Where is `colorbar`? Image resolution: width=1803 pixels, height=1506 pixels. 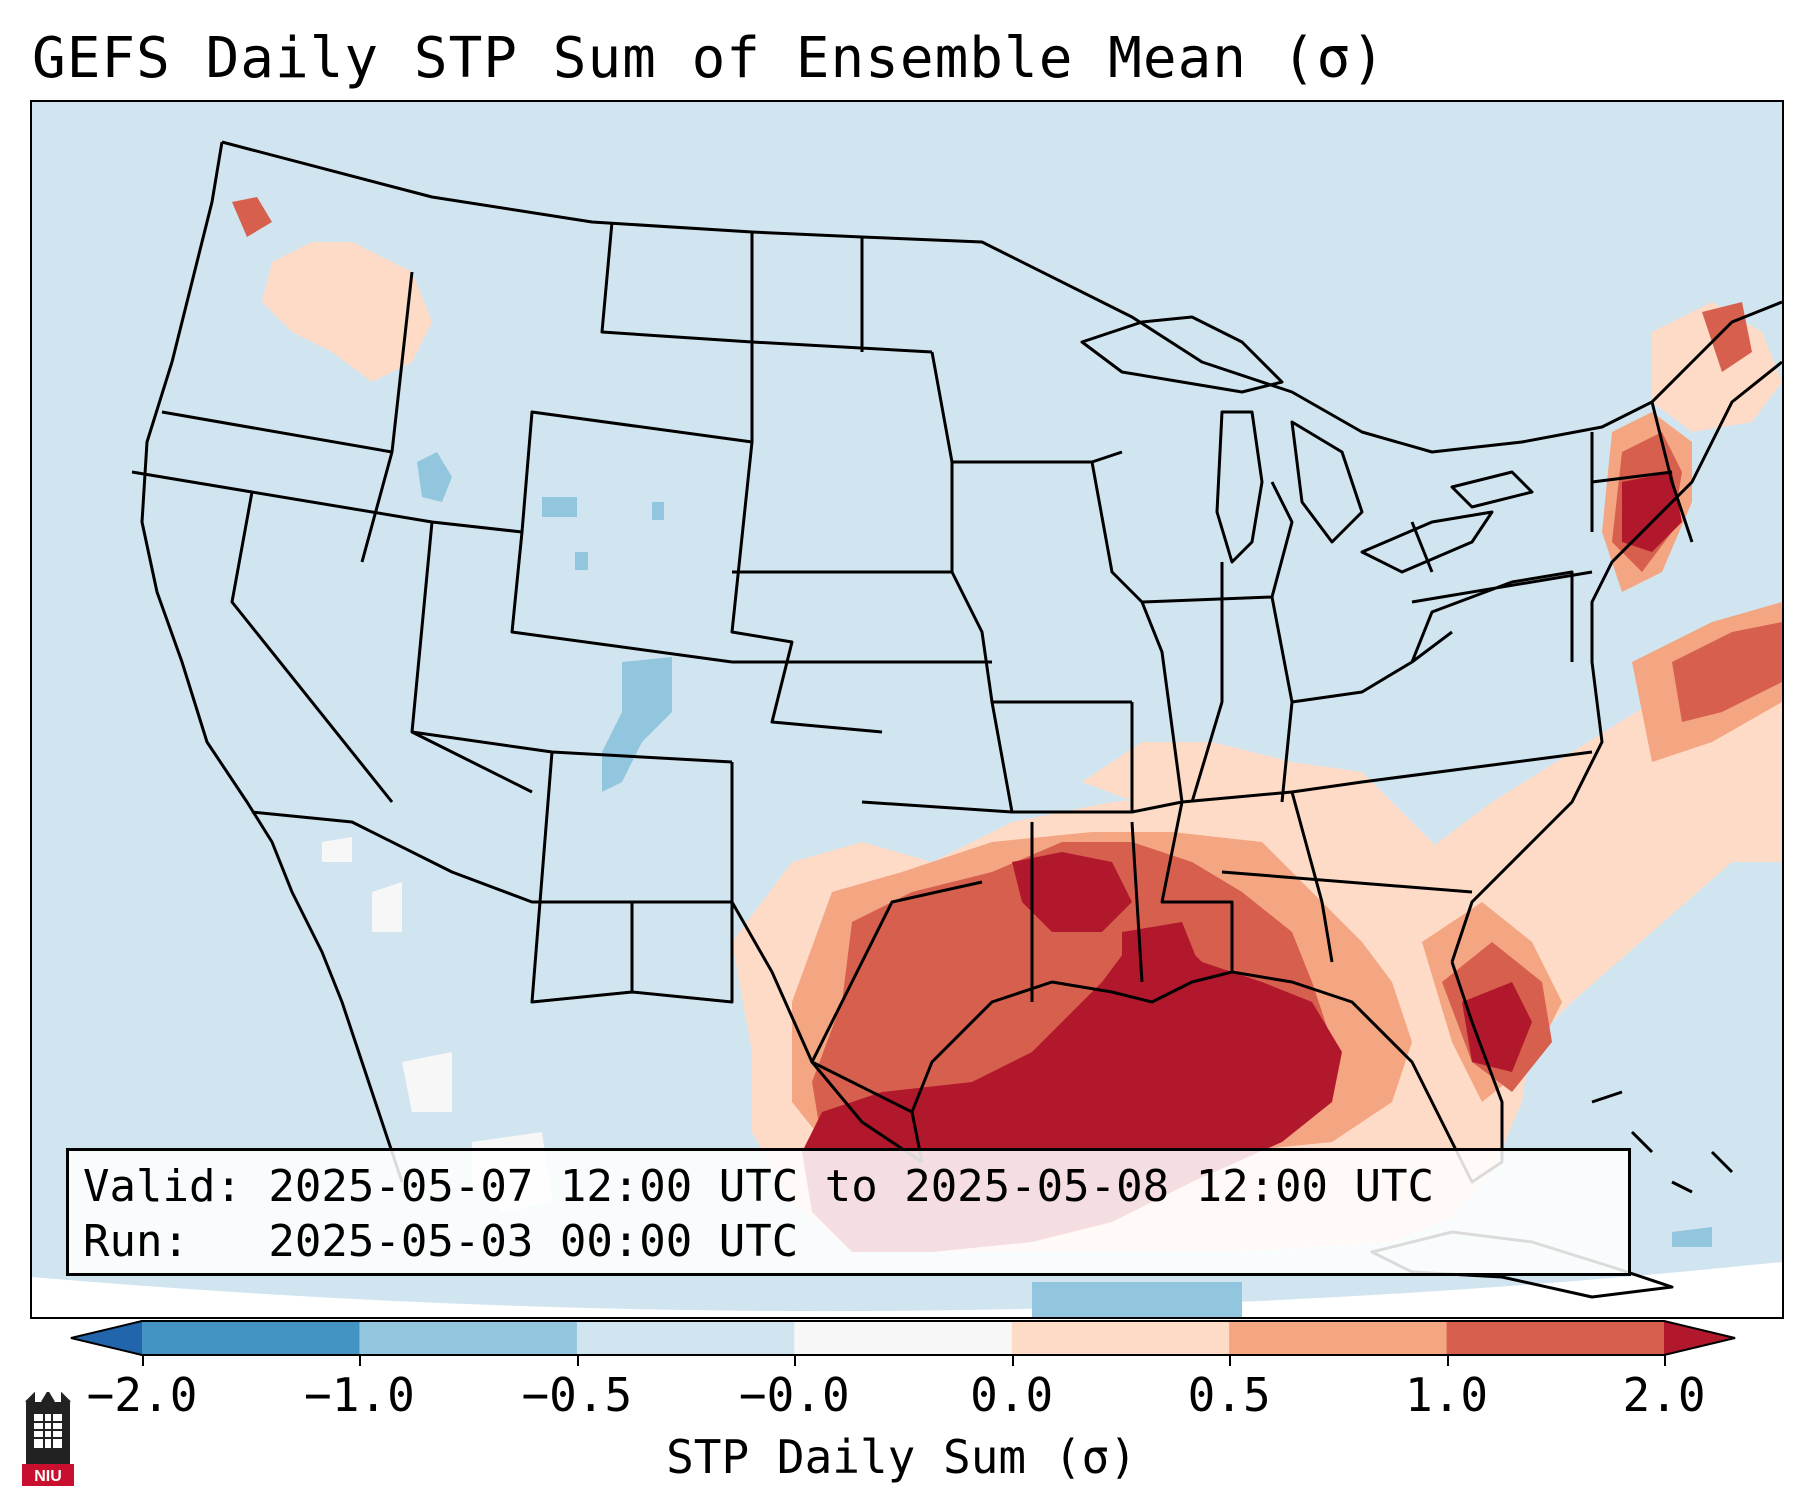 colorbar is located at coordinates (903, 1338).